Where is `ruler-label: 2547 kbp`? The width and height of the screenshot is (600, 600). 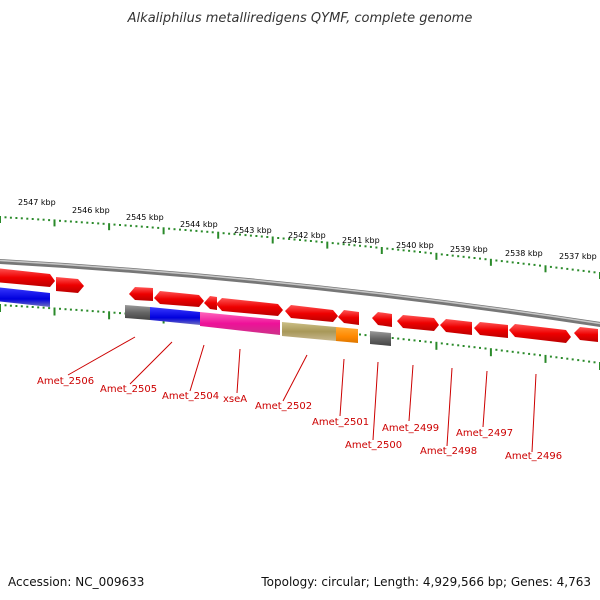
ruler-label: 2547 kbp is located at coordinates (37, 202).